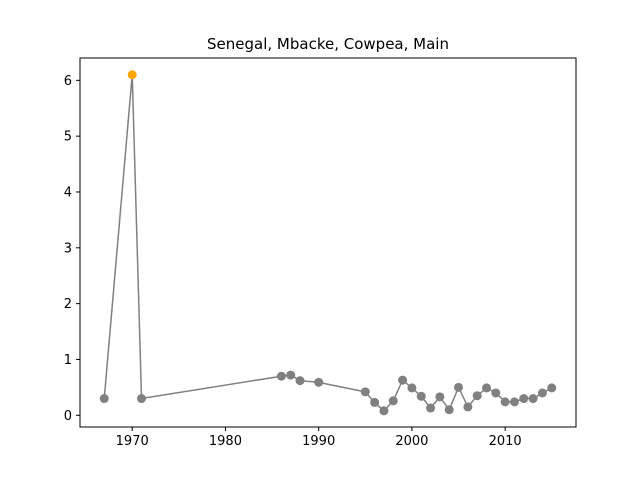  What do you see at coordinates (68, 360) in the screenshot?
I see `y-tick-label: 1` at bounding box center [68, 360].